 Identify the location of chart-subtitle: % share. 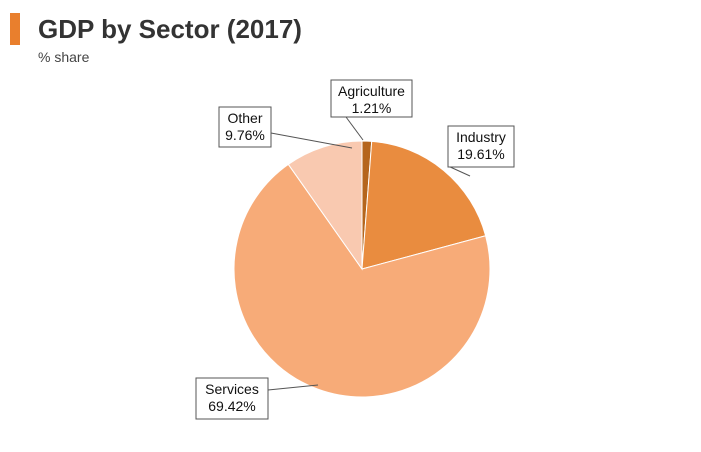
(64, 57).